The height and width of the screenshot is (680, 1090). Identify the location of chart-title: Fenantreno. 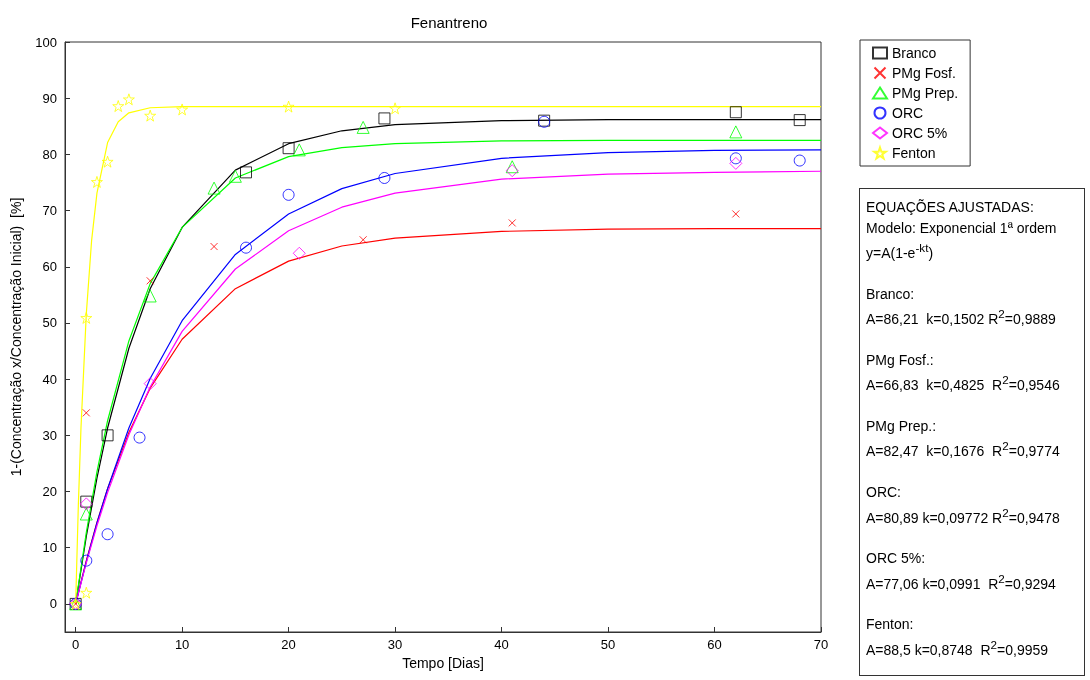
(449, 22).